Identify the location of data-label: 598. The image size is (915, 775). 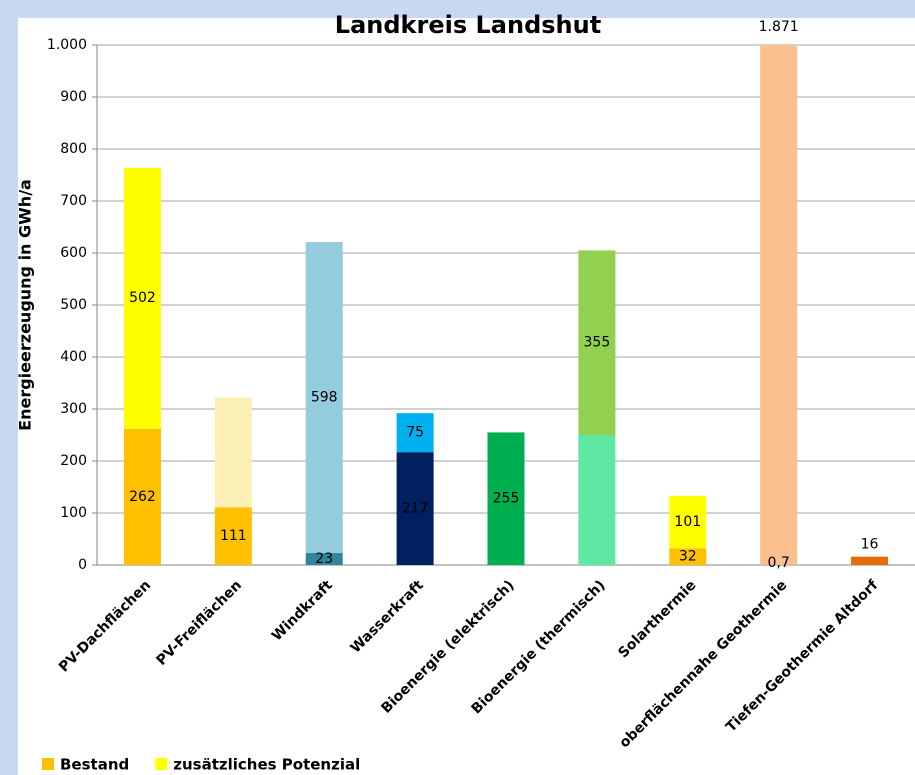
(324, 398).